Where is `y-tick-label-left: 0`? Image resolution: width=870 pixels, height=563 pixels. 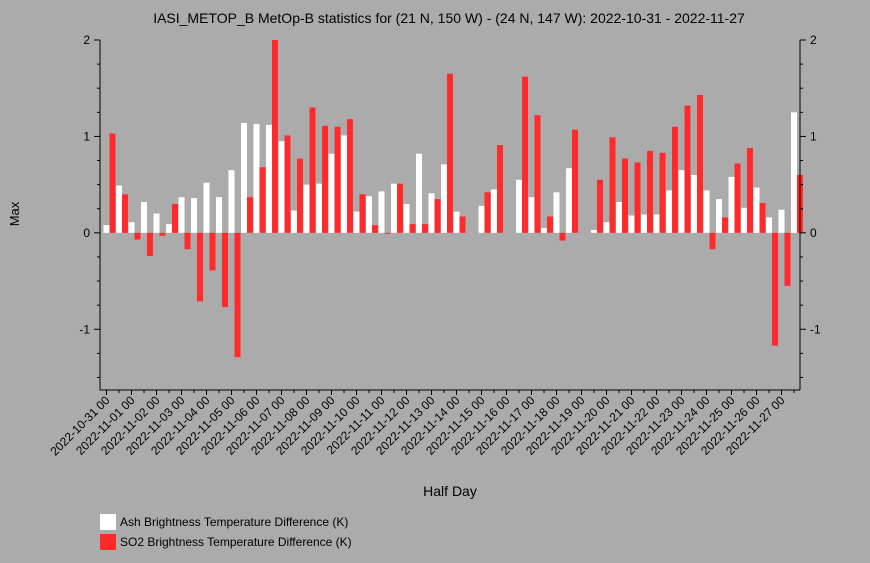
y-tick-label-left: 0 is located at coordinates (86, 233).